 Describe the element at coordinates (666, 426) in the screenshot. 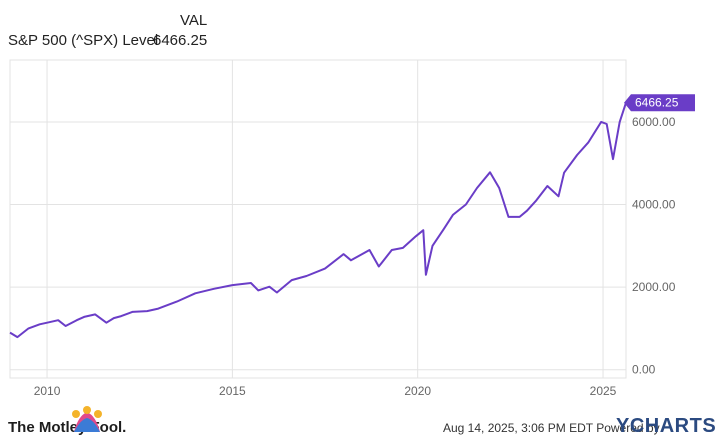

I see `ycharts-logo: YCHARTS` at that location.